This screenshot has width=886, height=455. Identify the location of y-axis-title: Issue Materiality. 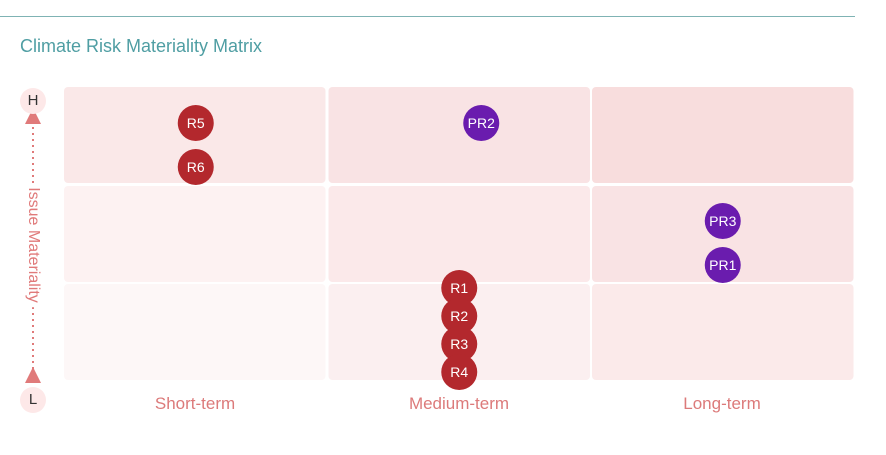
(33, 245).